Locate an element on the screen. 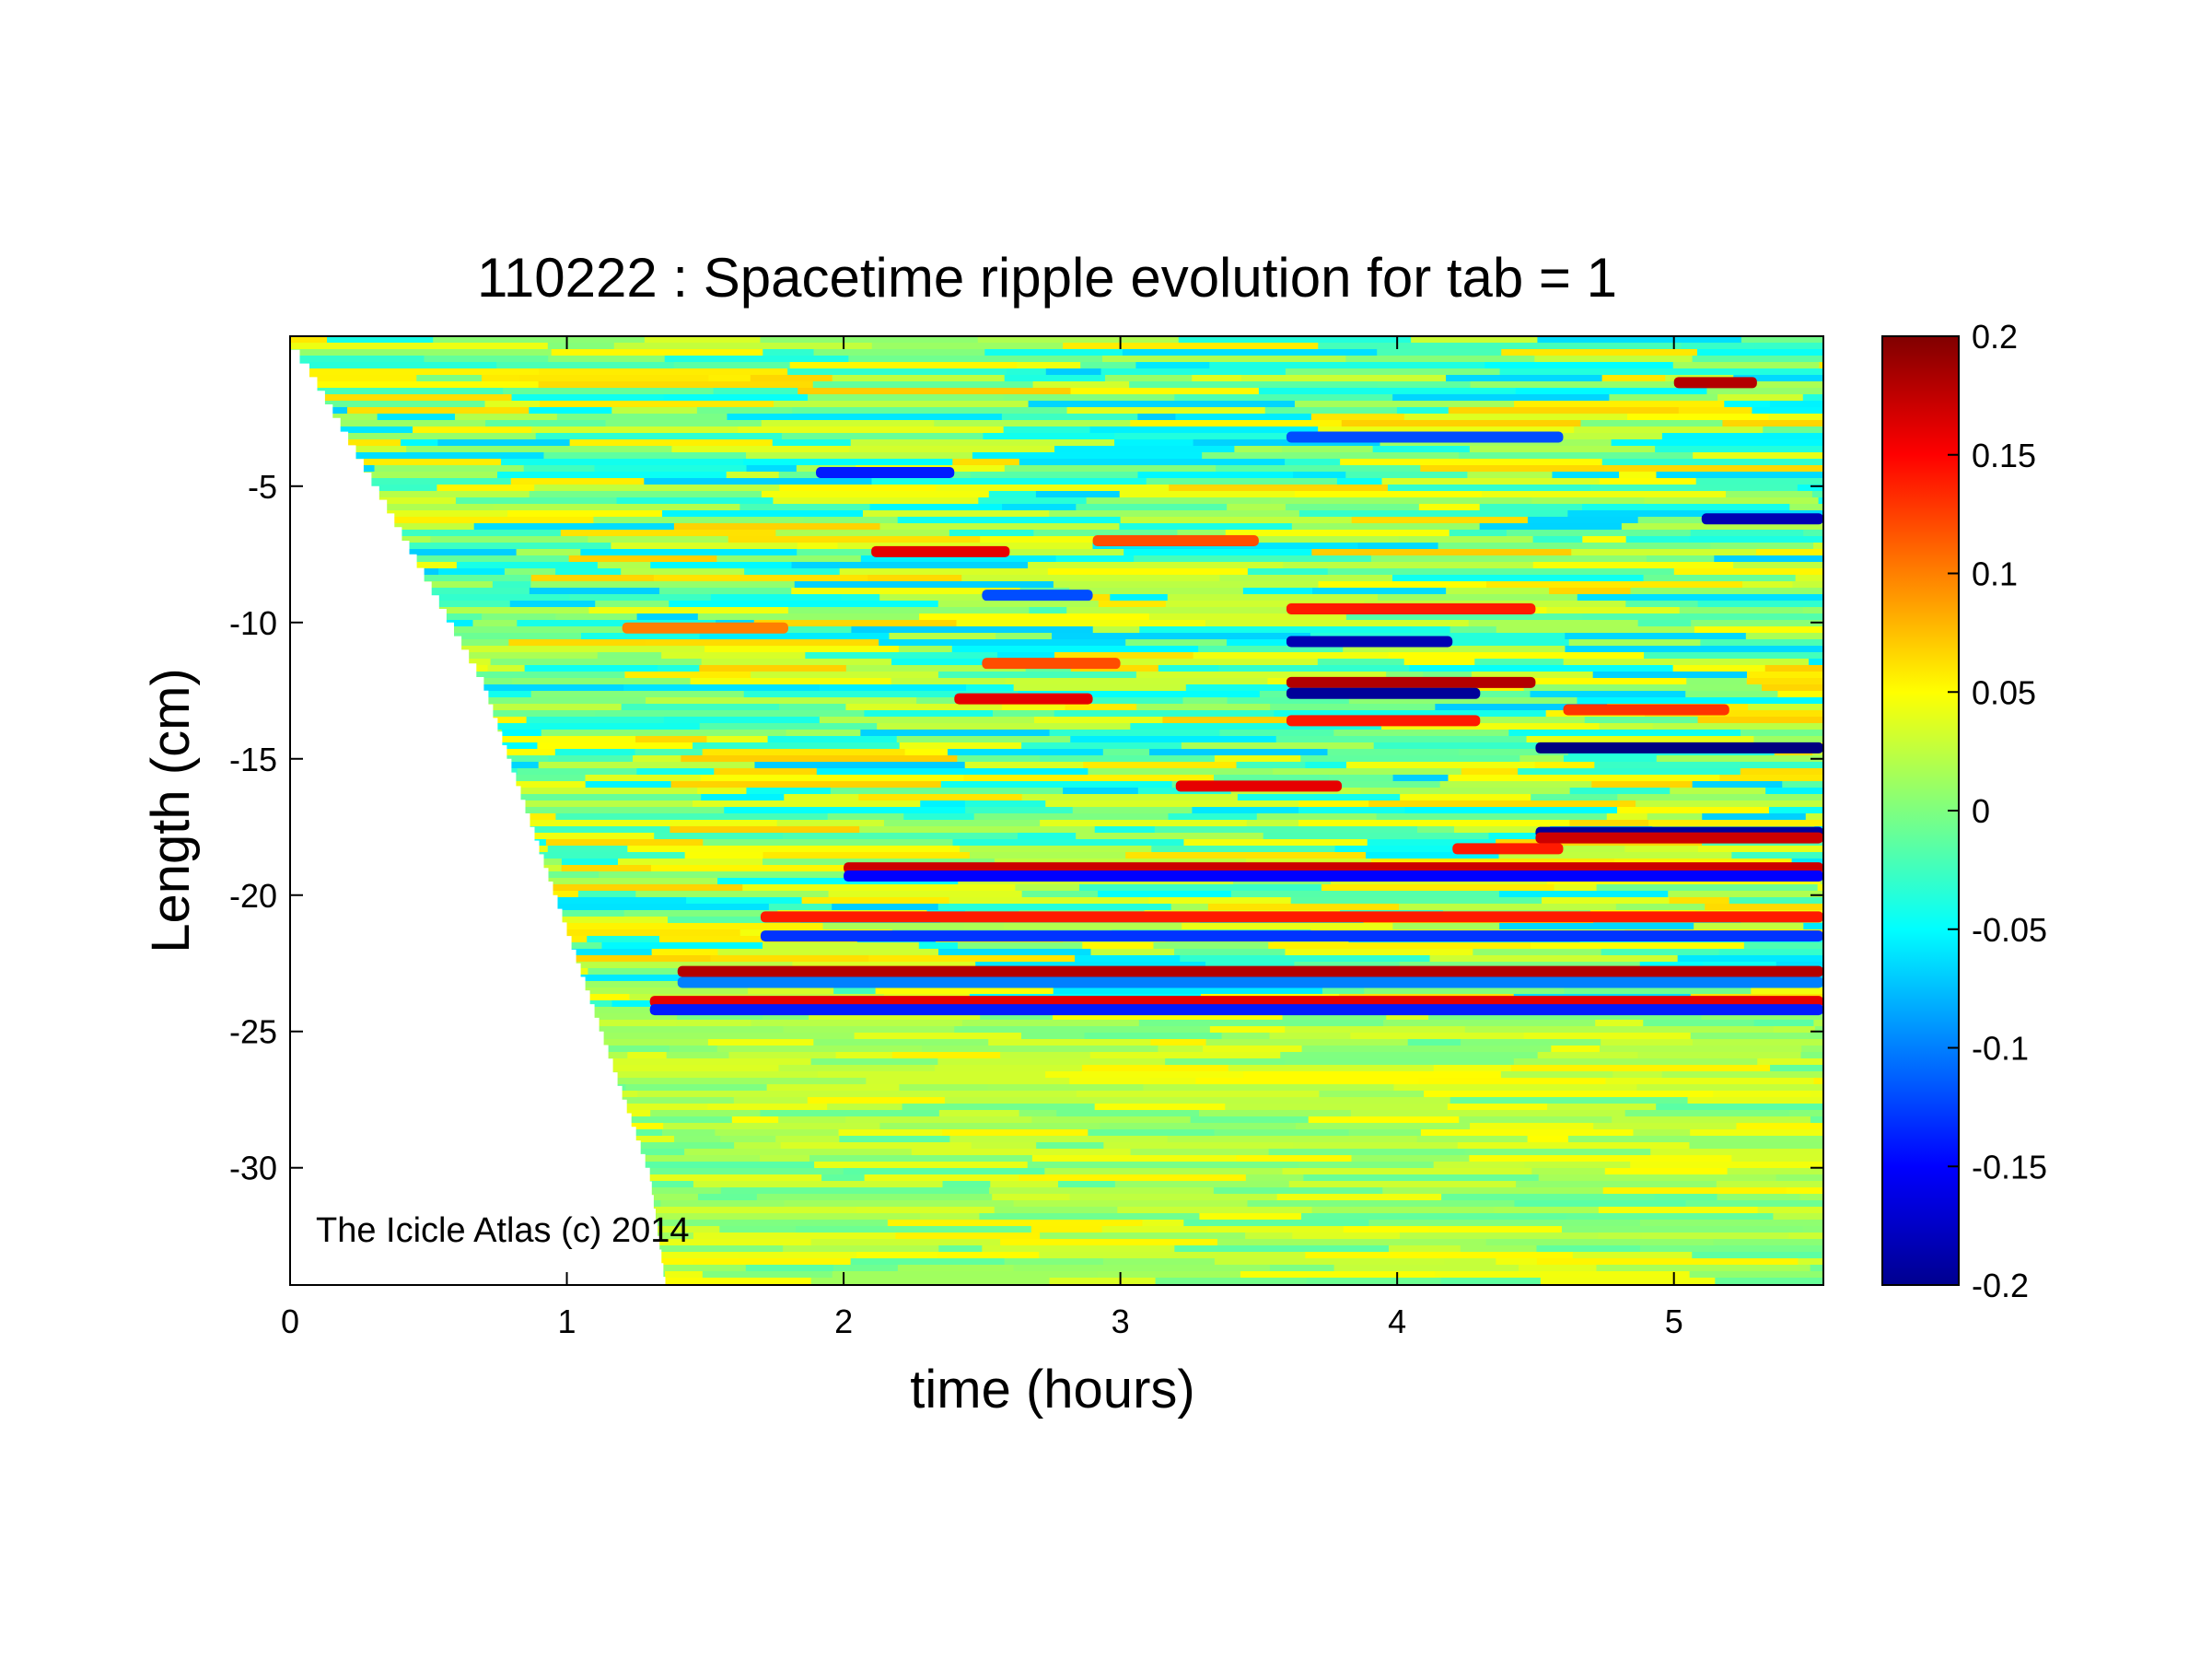 Image resolution: width=2212 pixels, height=1659 pixels. colorbar-tick-label: 0.2 is located at coordinates (1995, 337).